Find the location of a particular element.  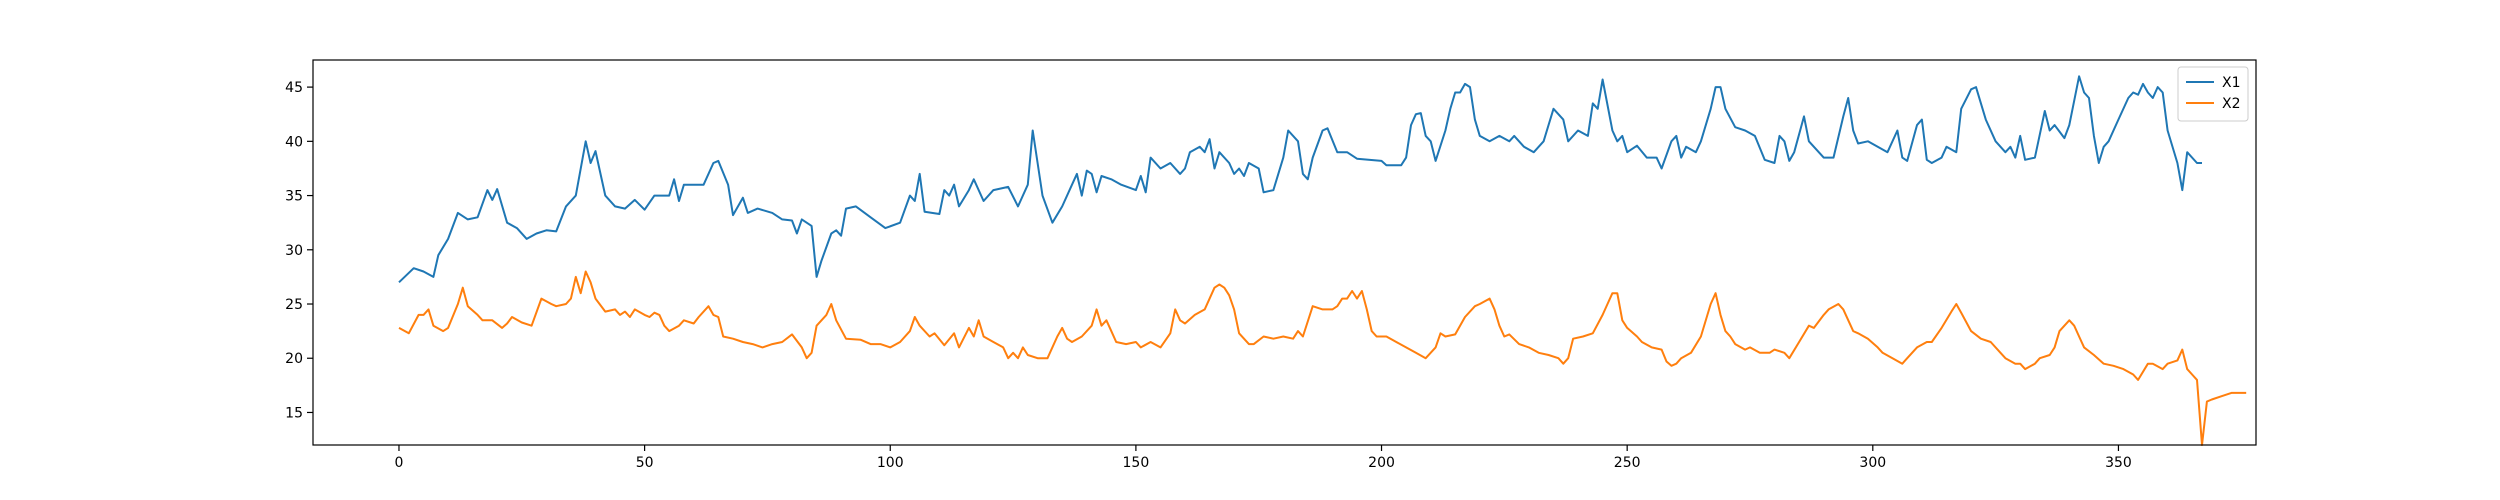

x-tick-label: 100 is located at coordinates (890, 463).